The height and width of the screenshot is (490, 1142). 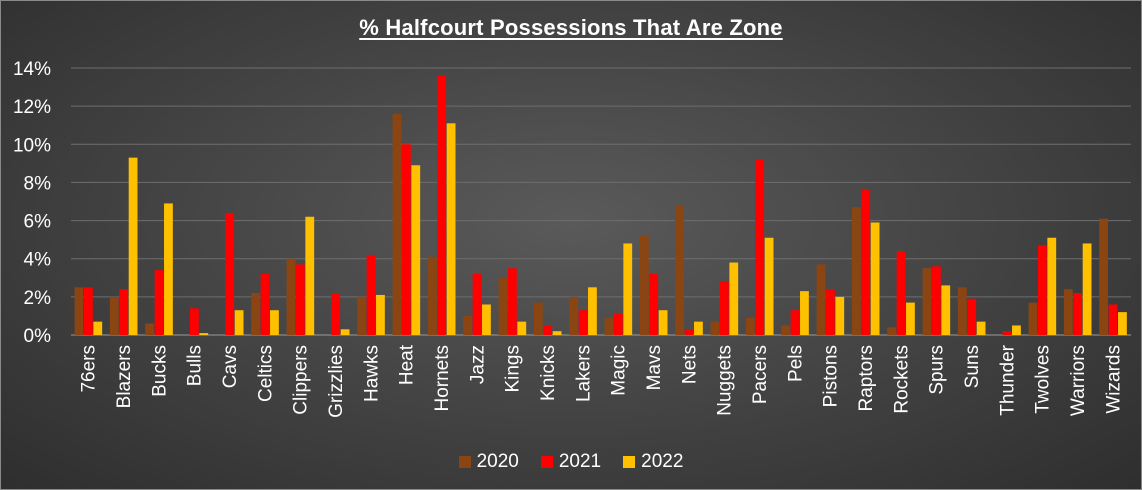 I want to click on x-tick-label: Heat, so click(x=407, y=364).